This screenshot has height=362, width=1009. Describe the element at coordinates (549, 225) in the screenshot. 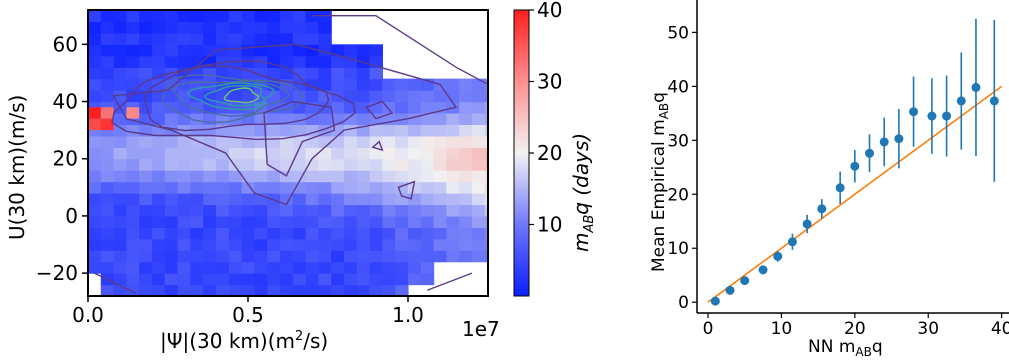

I see `colorbar-tick-label: 10` at that location.